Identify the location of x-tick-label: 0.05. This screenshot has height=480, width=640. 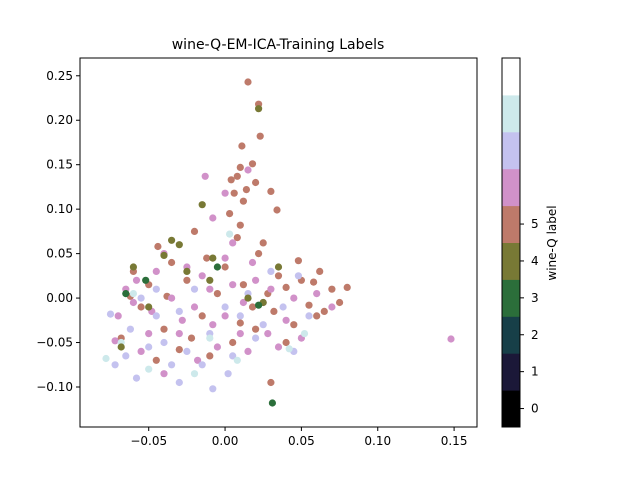
(301, 441).